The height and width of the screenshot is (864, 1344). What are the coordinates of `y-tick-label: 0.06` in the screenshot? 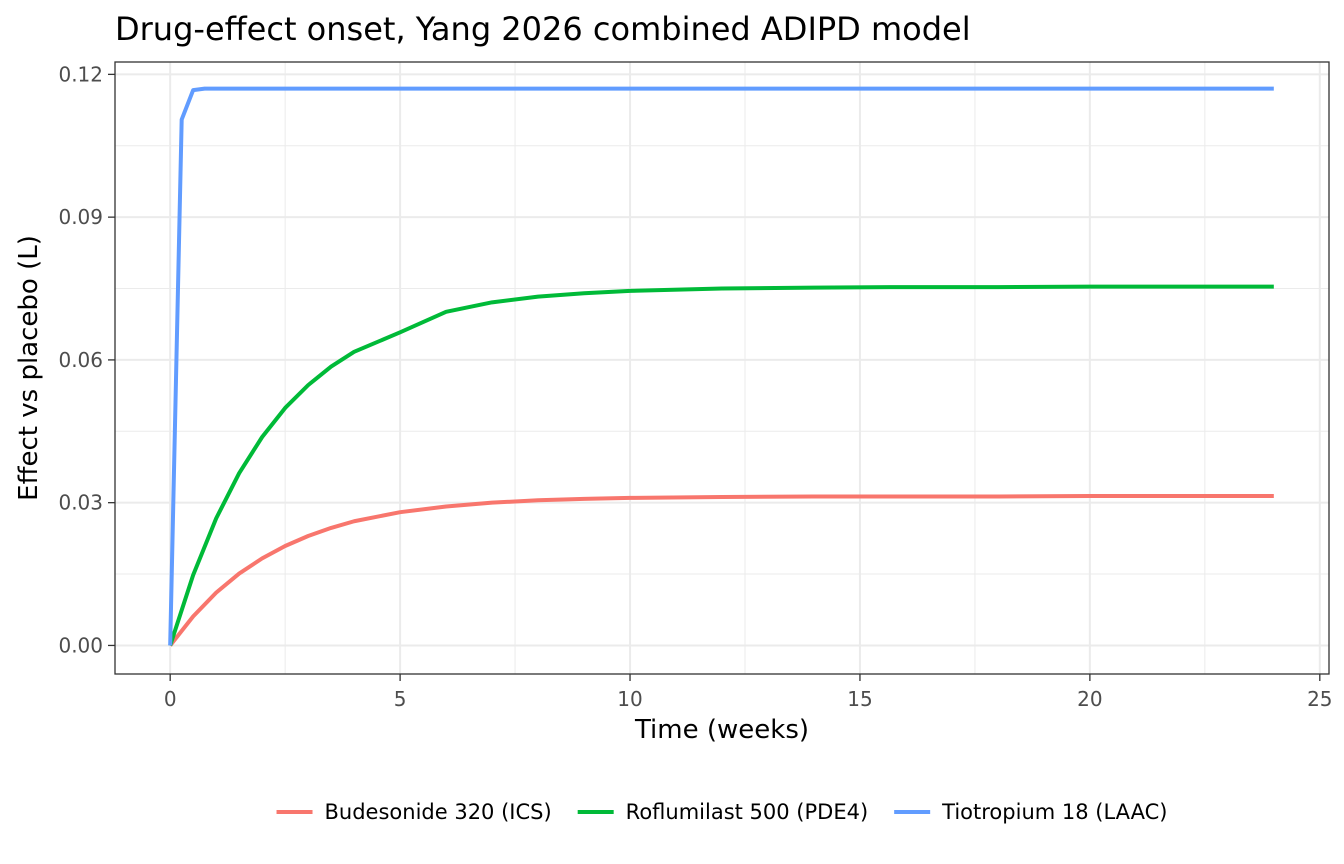 It's located at (80, 360).